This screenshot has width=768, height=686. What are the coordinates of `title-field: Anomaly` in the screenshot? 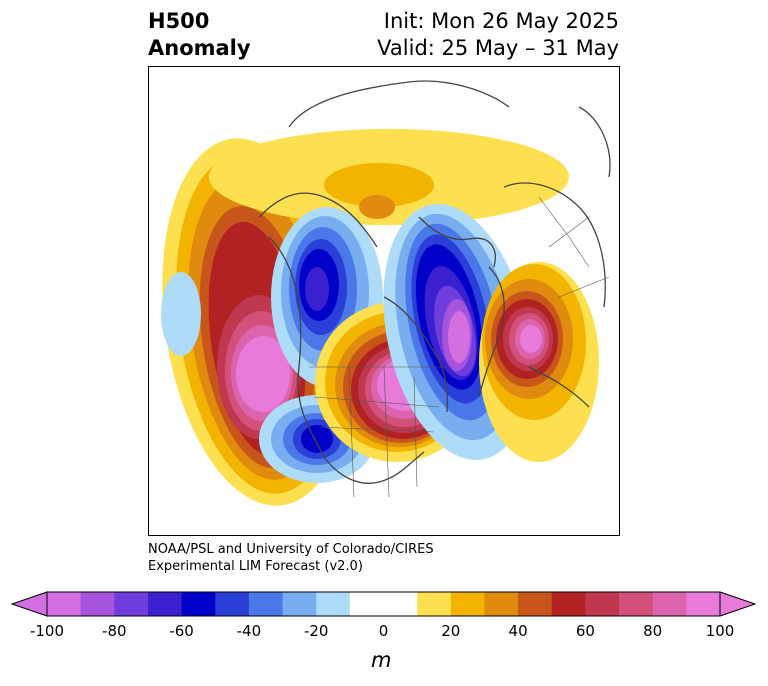 It's located at (199, 48).